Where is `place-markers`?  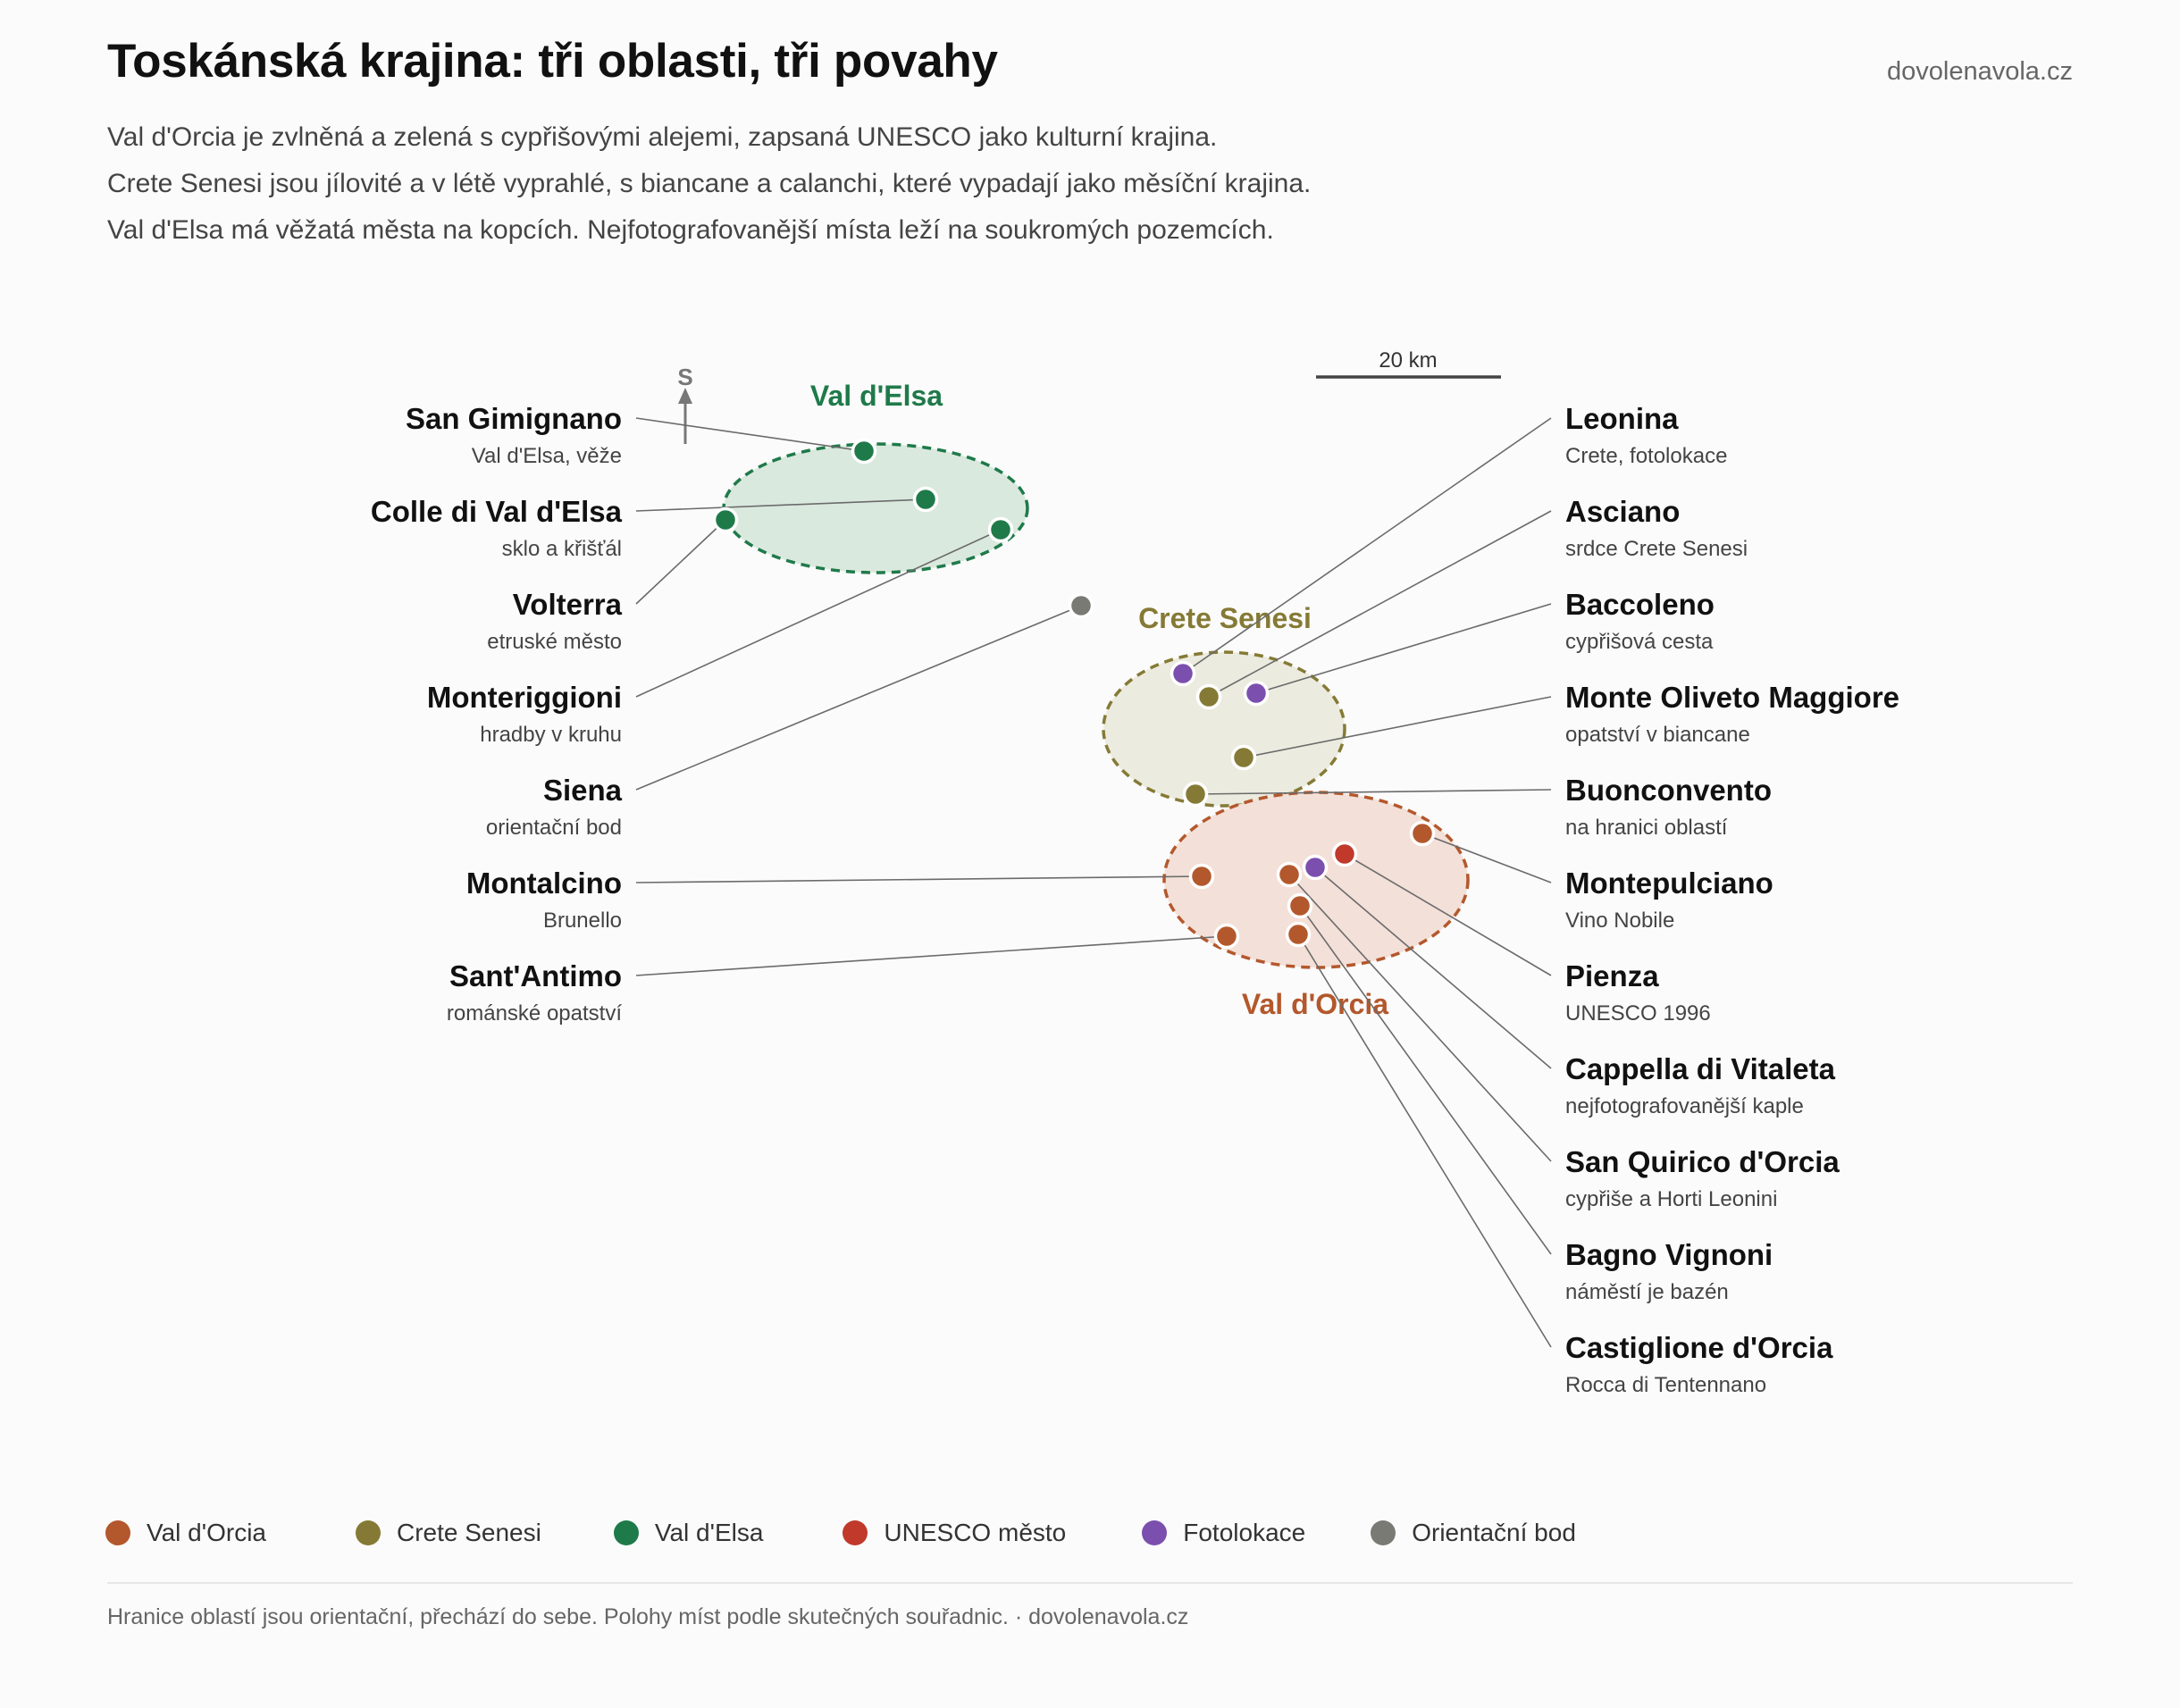
place-markers is located at coordinates (1074, 694).